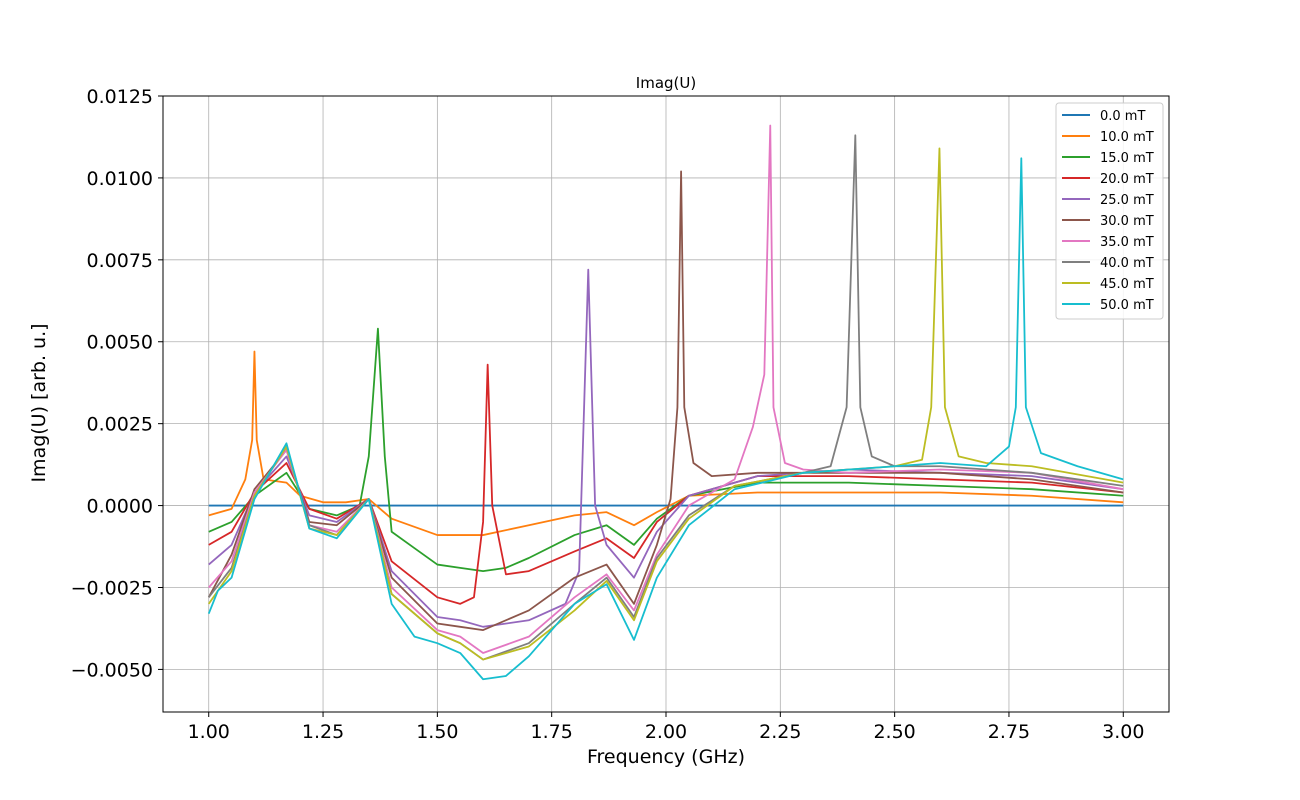 This screenshot has width=1300, height=800. Describe the element at coordinates (1127, 263) in the screenshot. I see `legend-entry: 40.0 mT` at that location.